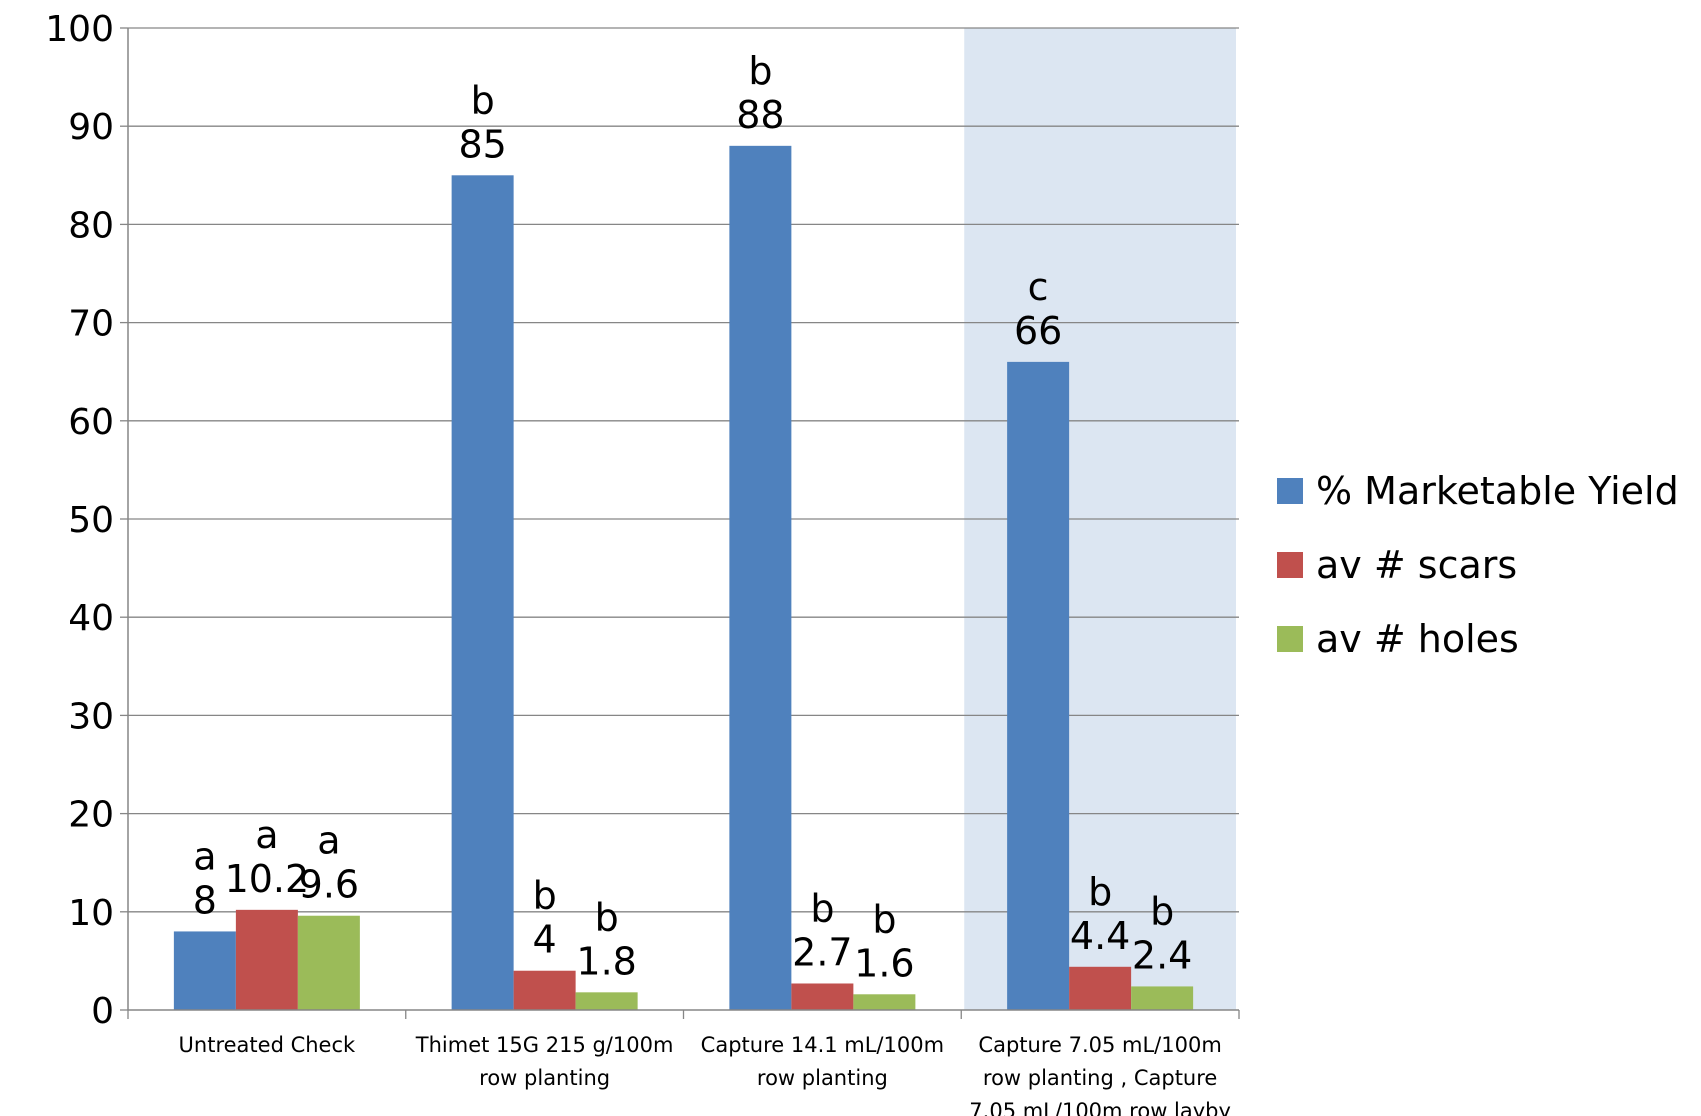  What do you see at coordinates (1099, 1045) in the screenshot?
I see `category-label: Capture 7.05 mL/100m` at bounding box center [1099, 1045].